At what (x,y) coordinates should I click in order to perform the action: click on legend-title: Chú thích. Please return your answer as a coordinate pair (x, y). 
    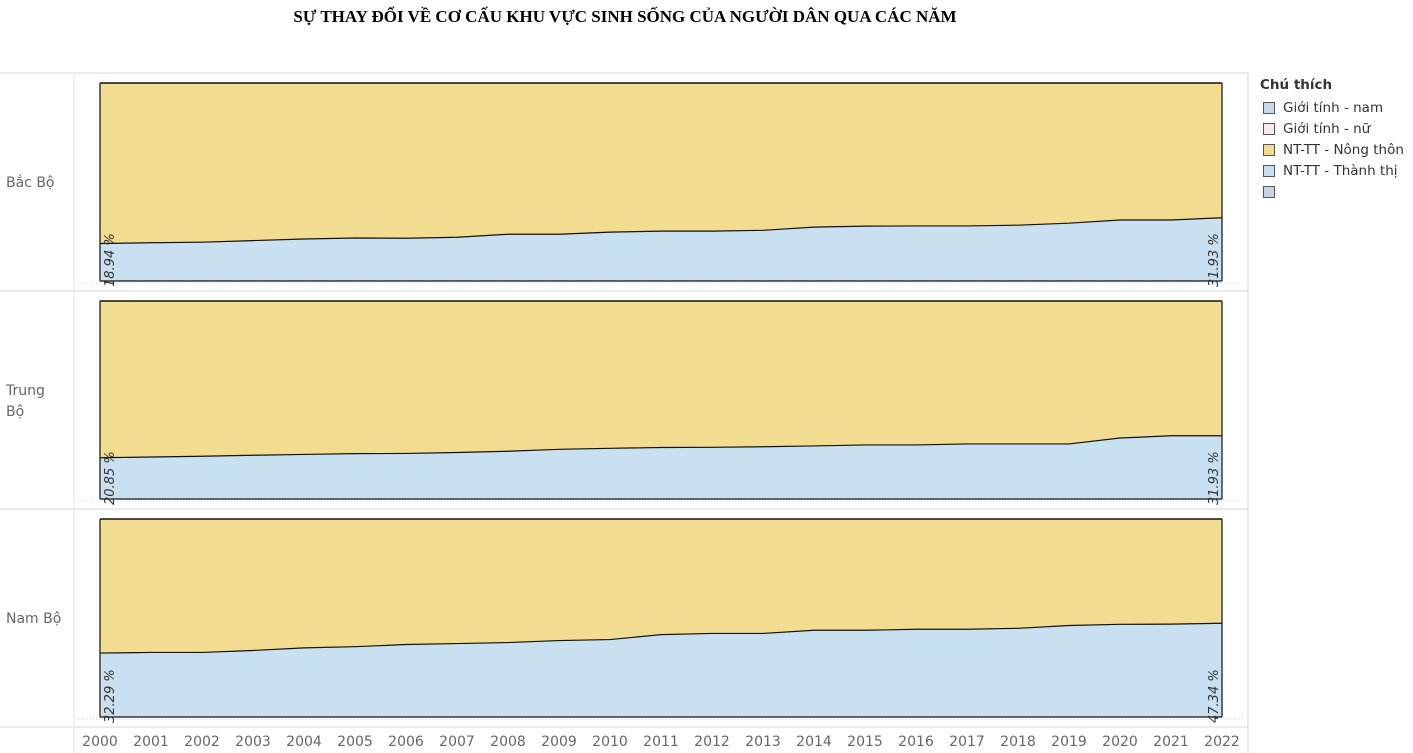
    Looking at the image, I should click on (1296, 85).